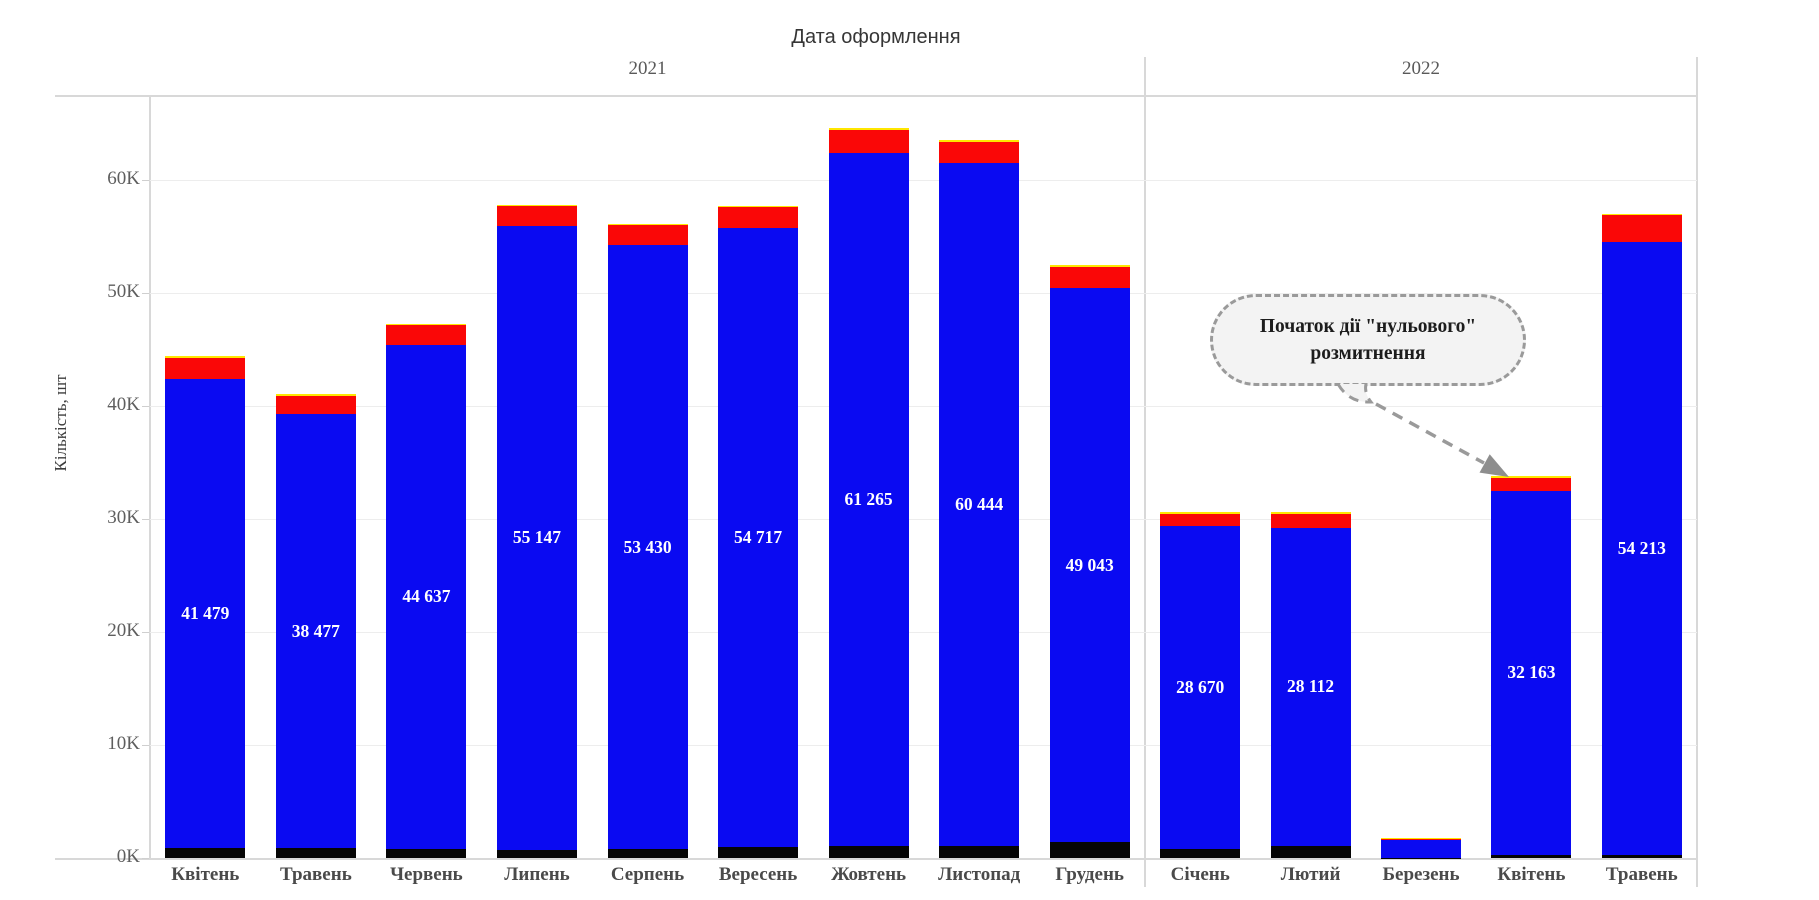 The height and width of the screenshot is (900, 1819). I want to click on bar-Липень-2021: 55 147, so click(536, 531).